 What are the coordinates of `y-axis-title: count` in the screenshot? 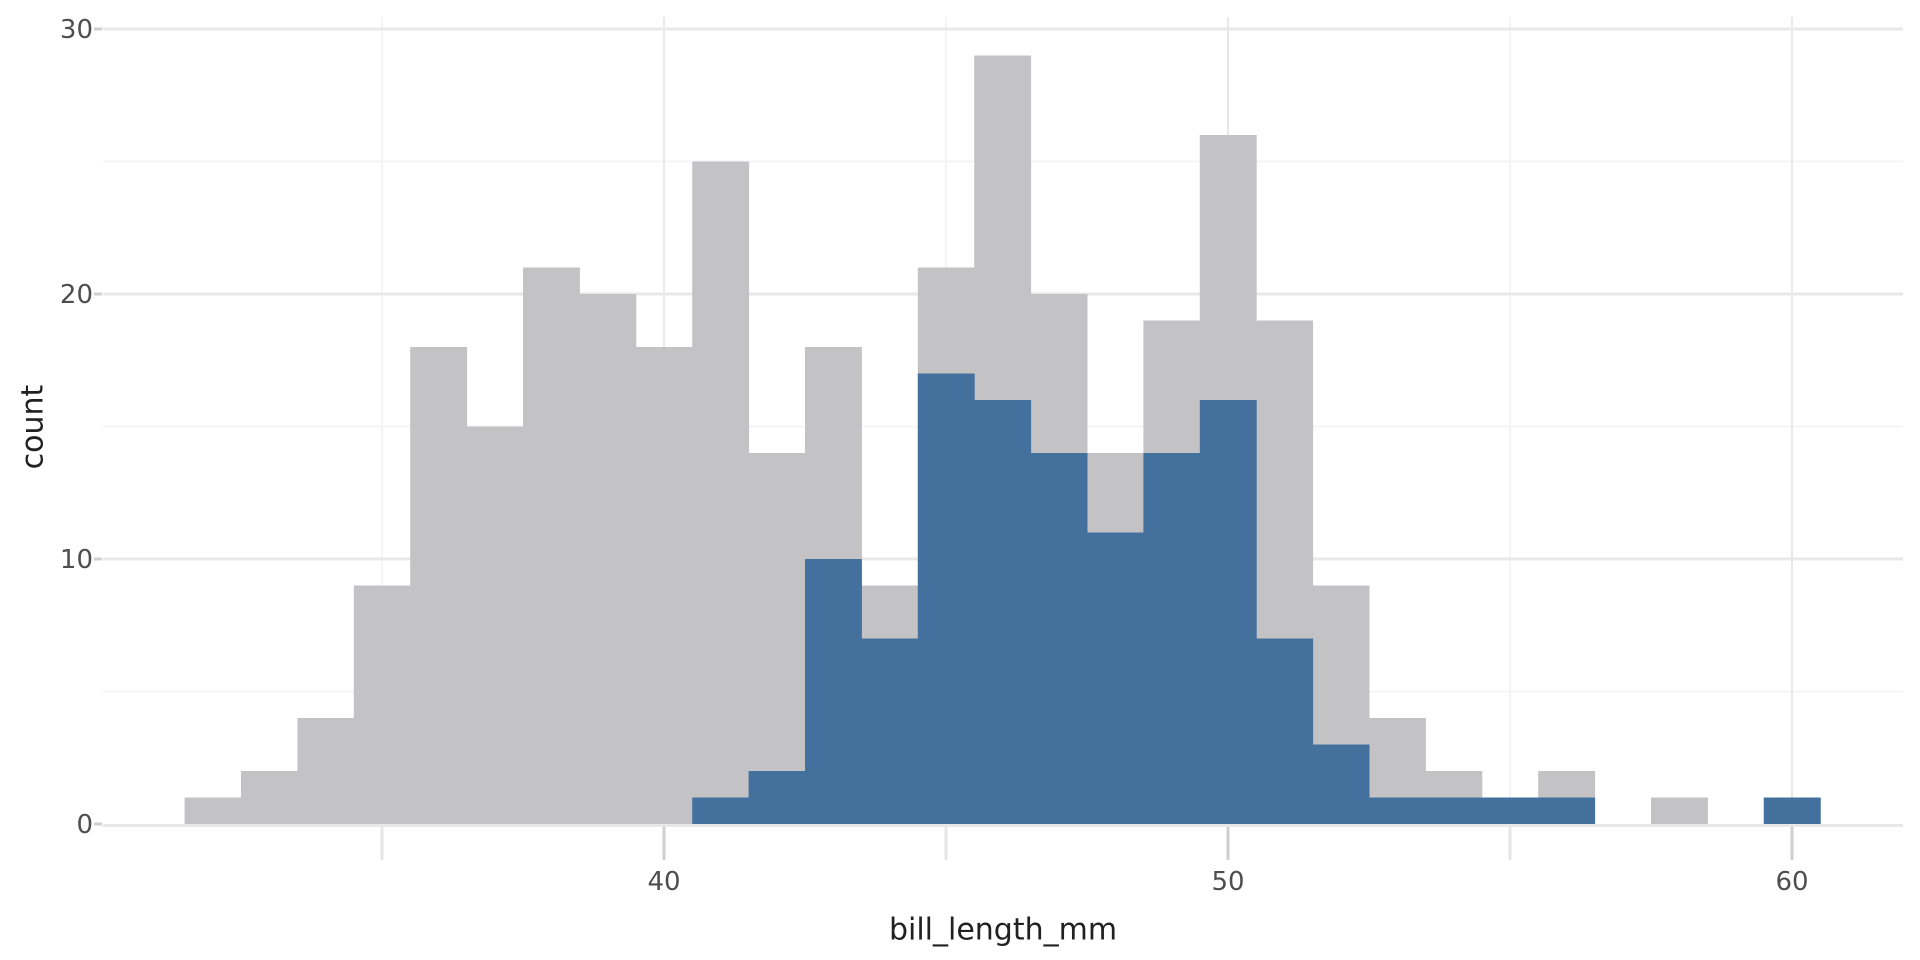 It's located at (33, 427).